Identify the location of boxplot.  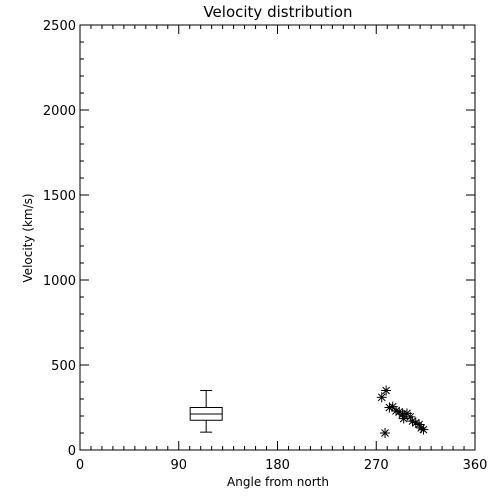
(206, 411).